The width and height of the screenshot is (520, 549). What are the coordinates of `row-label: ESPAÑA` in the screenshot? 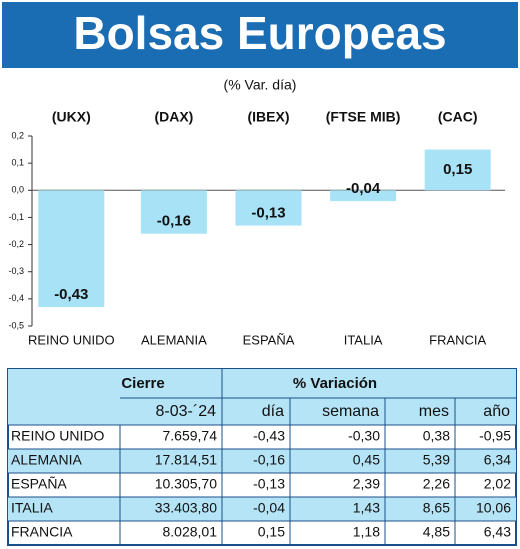 It's located at (39, 484).